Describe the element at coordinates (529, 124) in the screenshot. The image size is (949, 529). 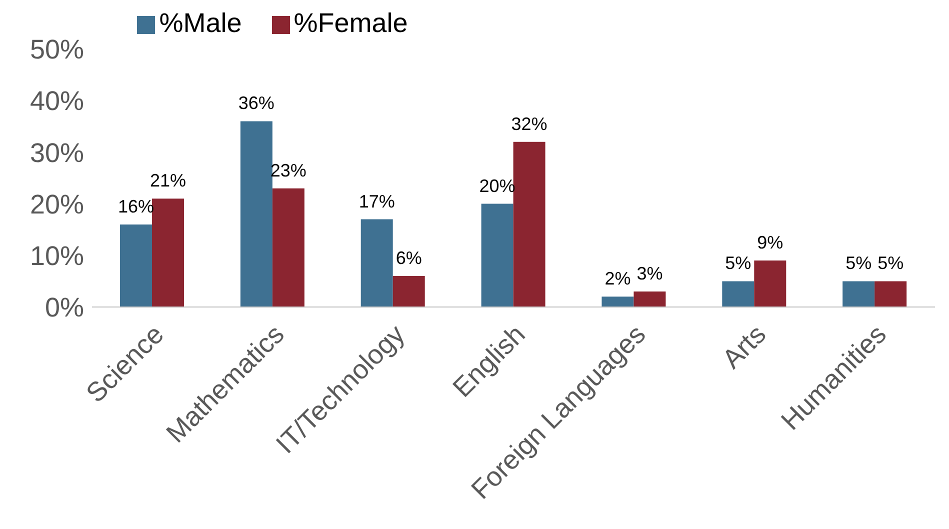
I see `data-label: 32%` at that location.